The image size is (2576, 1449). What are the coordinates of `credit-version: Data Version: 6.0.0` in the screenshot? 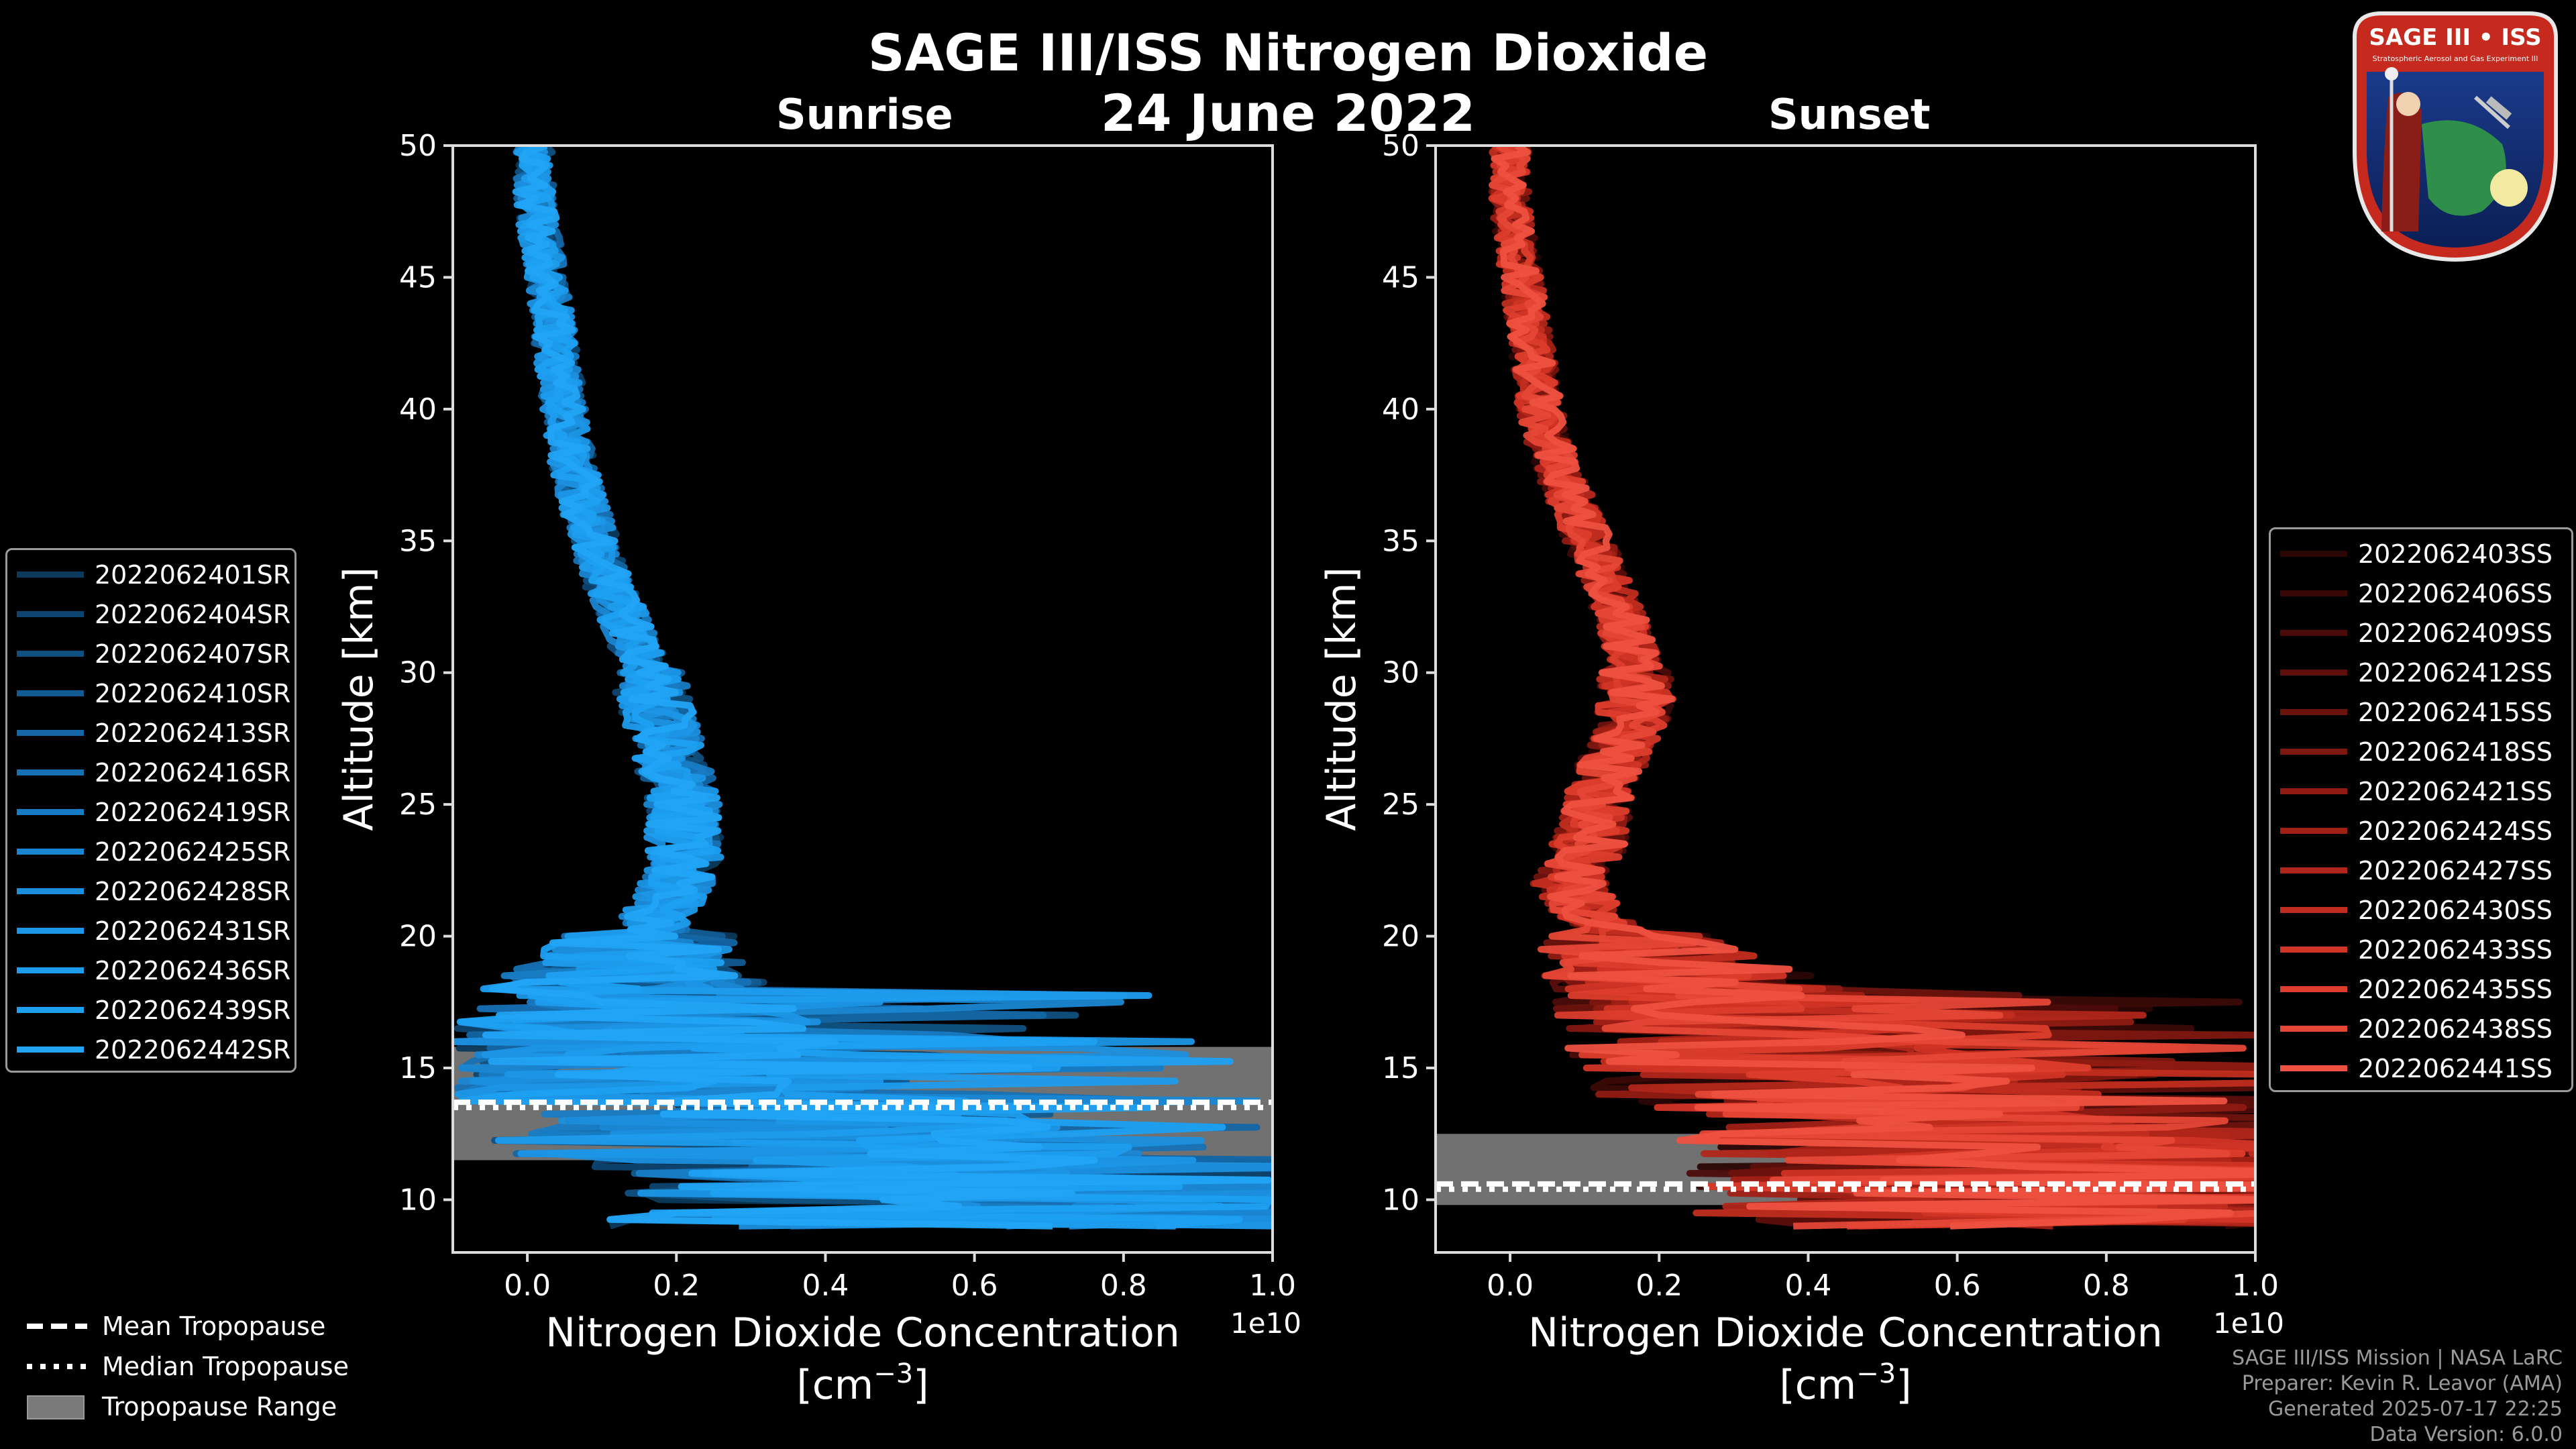 It's located at (2466, 1434).